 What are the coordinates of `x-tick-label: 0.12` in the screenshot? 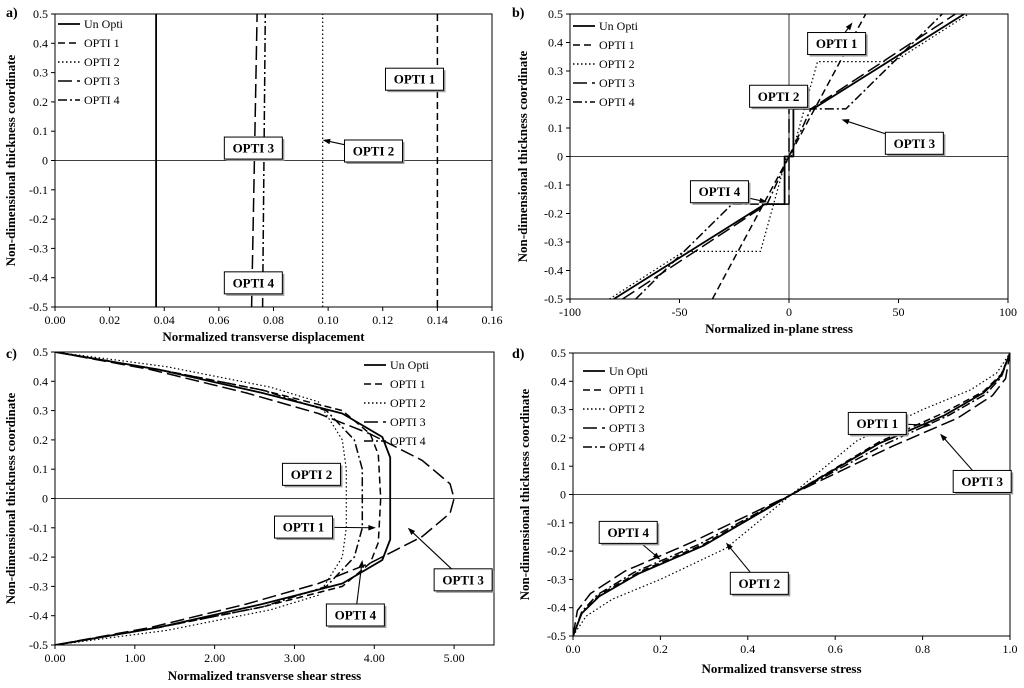 It's located at (382, 320).